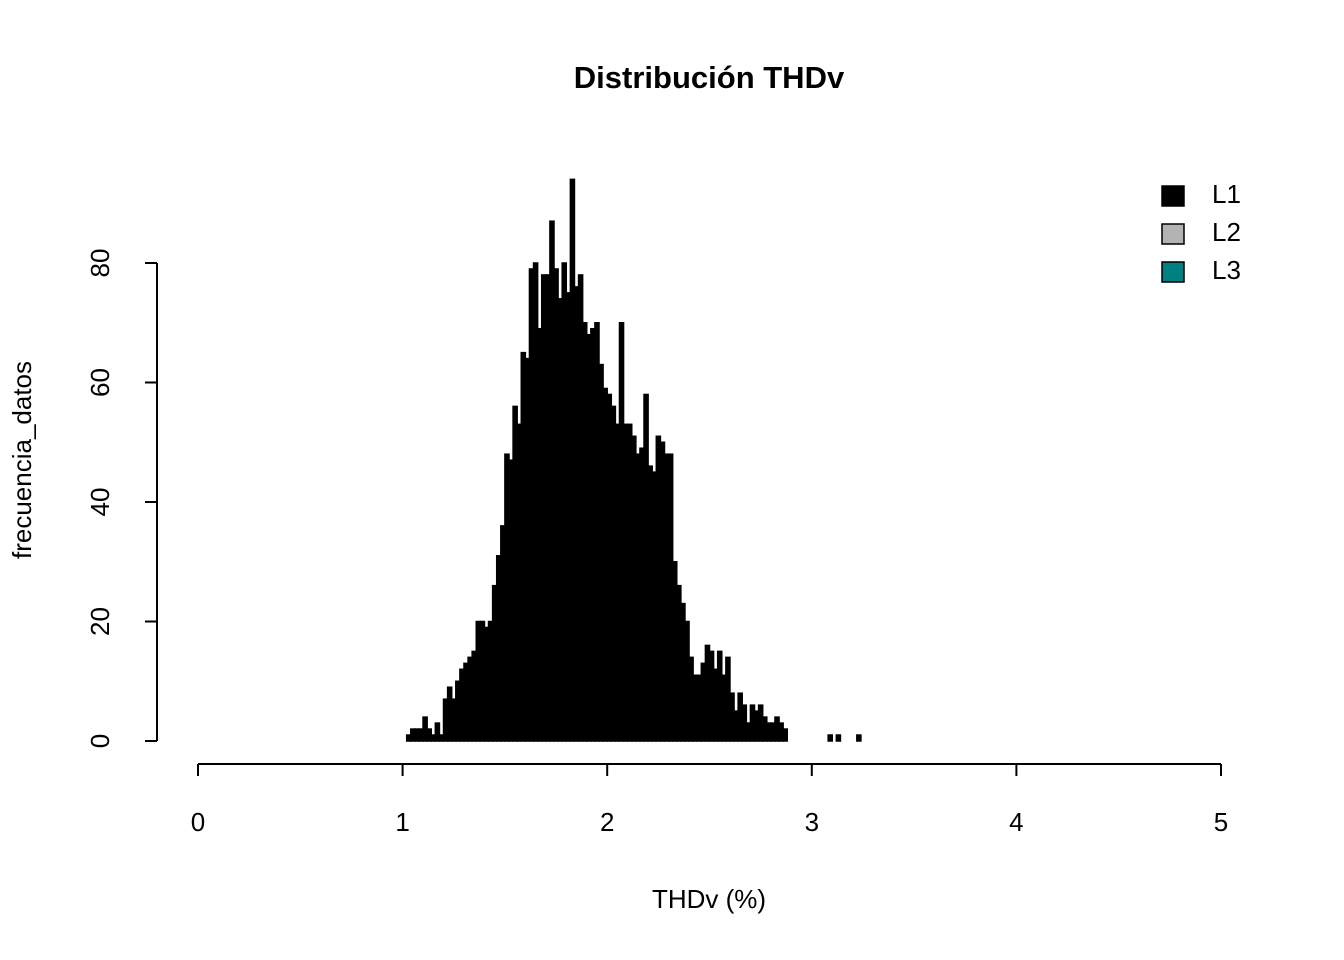 Image resolution: width=1344 pixels, height=960 pixels. I want to click on x-tick-label: 0, so click(198, 822).